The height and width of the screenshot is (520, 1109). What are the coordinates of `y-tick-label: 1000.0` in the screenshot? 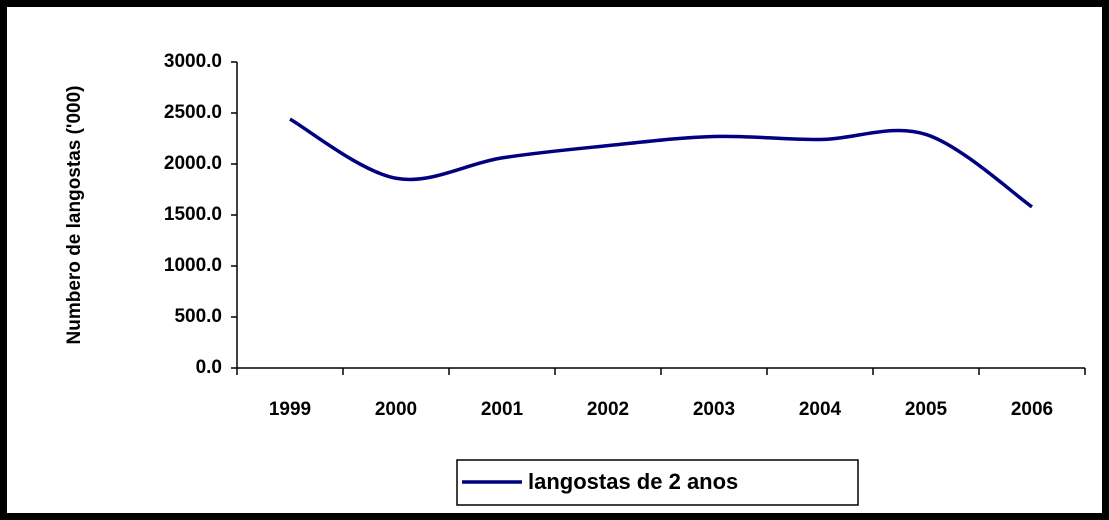 It's located at (193, 265).